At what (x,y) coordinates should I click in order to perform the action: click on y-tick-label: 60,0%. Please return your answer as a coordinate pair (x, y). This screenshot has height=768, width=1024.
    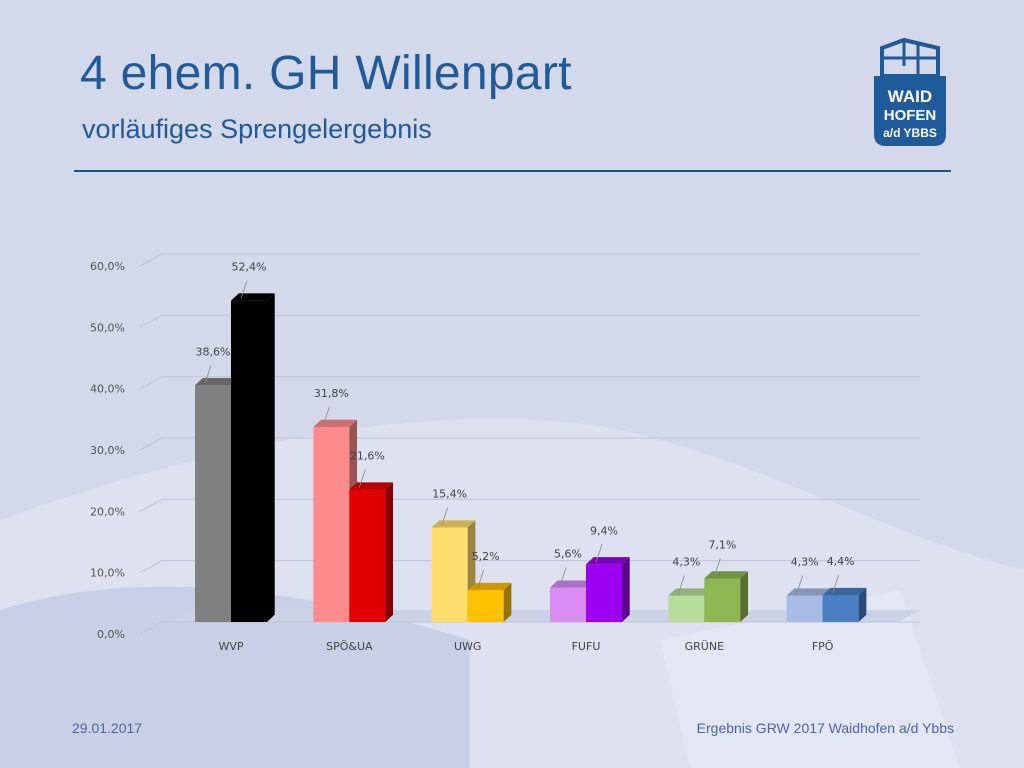
    Looking at the image, I should click on (107, 266).